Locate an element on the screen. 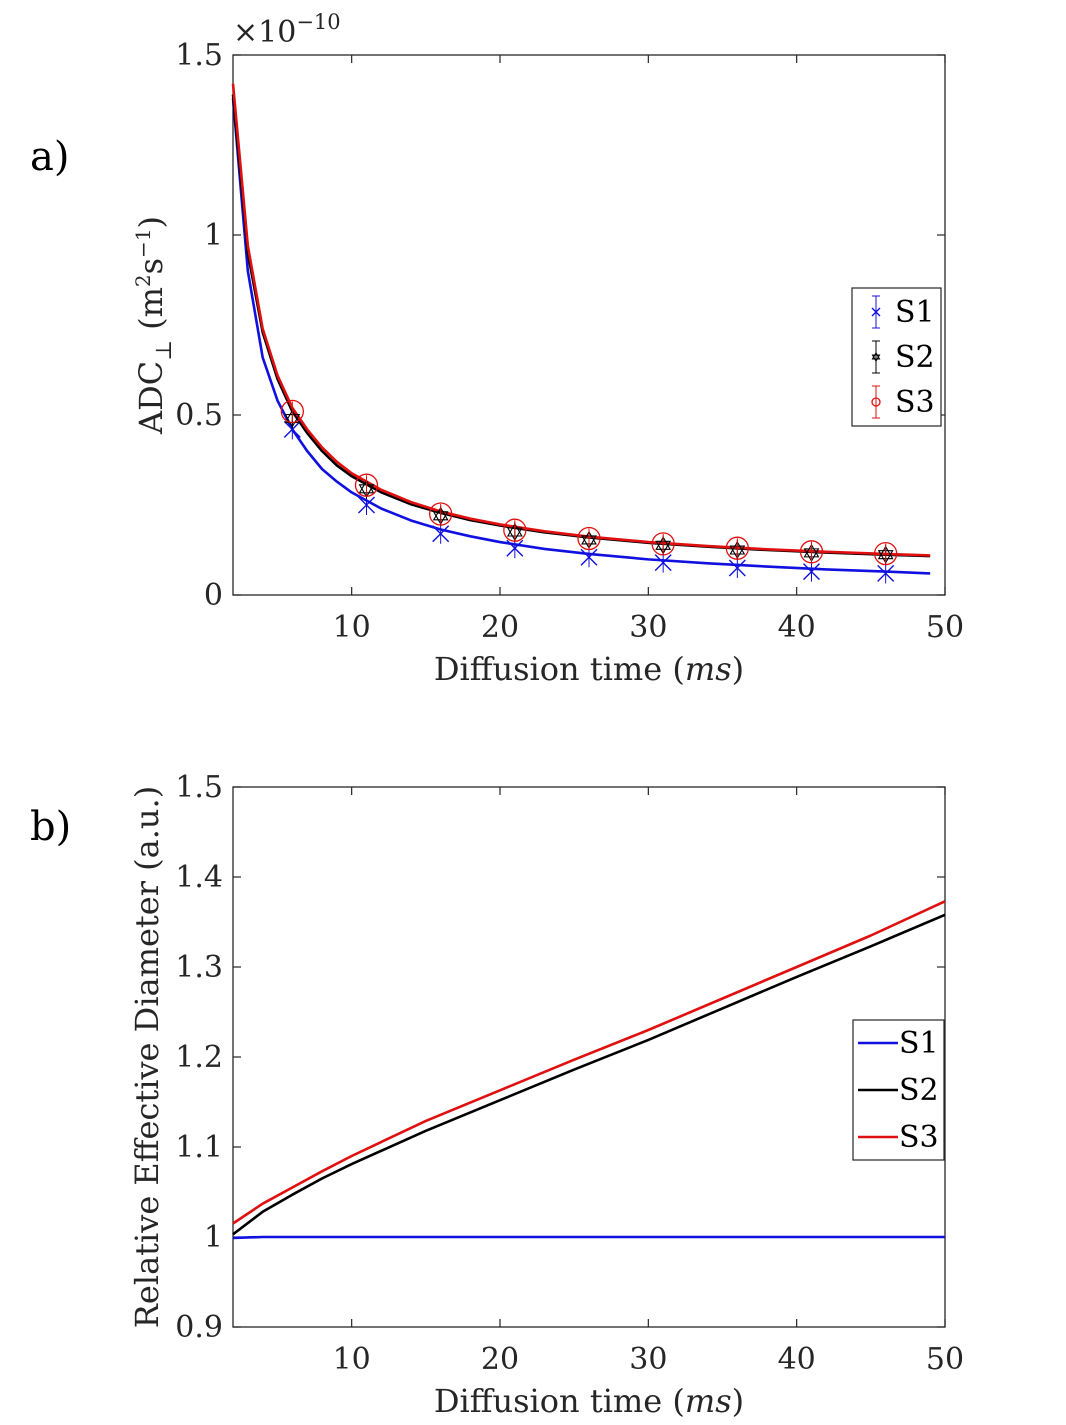 The width and height of the screenshot is (1066, 1425). y-tick-label: 0.9 is located at coordinates (199, 1327).